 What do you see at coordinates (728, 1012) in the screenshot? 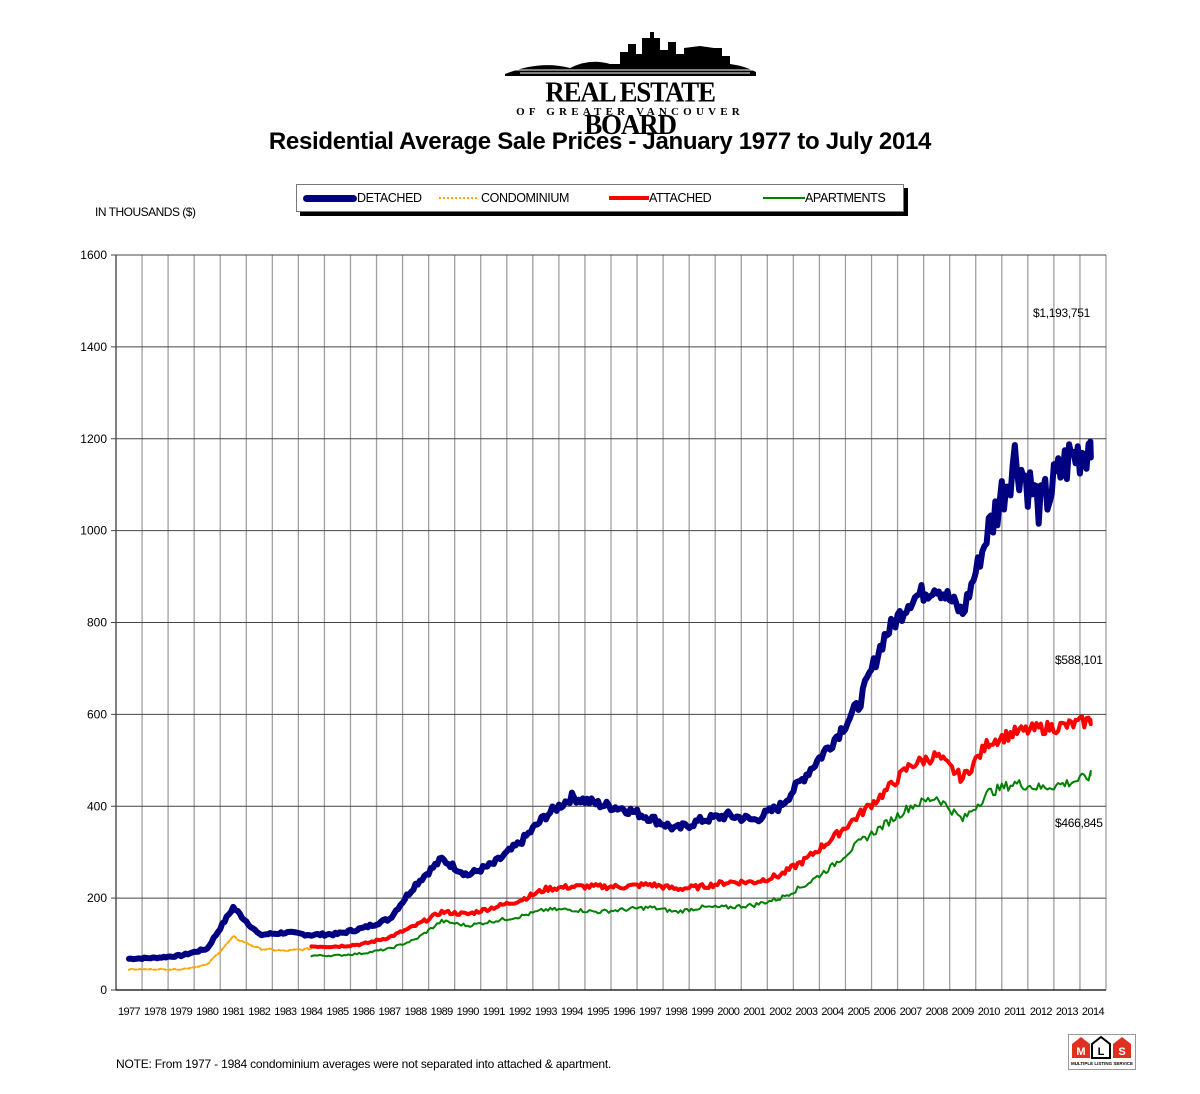
I see `svg-text: 2000` at bounding box center [728, 1012].